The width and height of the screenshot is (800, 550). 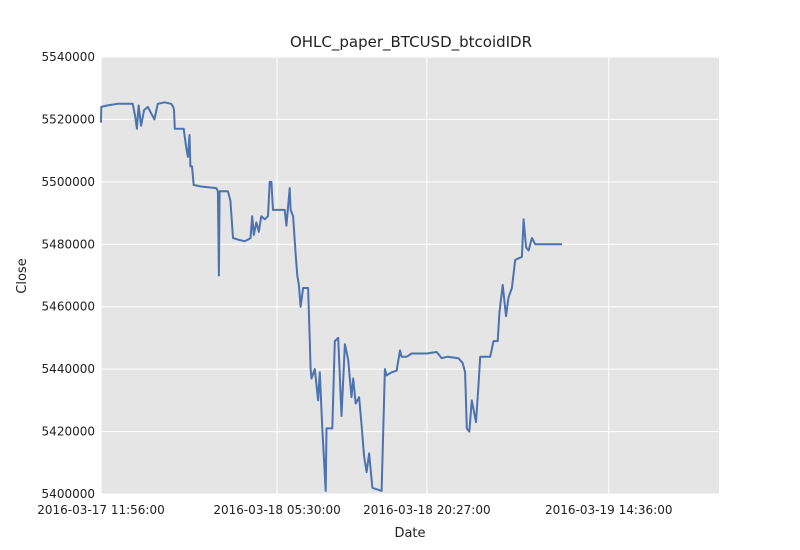 What do you see at coordinates (68, 307) in the screenshot?
I see `y-tick-label: 5460000` at bounding box center [68, 307].